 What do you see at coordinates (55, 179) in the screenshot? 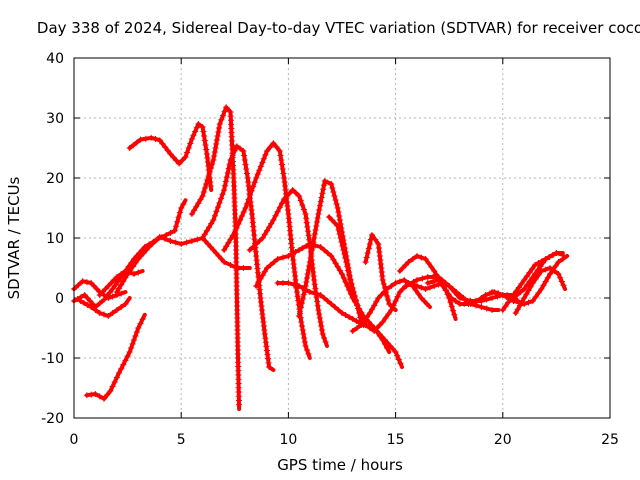
I see `y-tick-label: 20` at bounding box center [55, 179].